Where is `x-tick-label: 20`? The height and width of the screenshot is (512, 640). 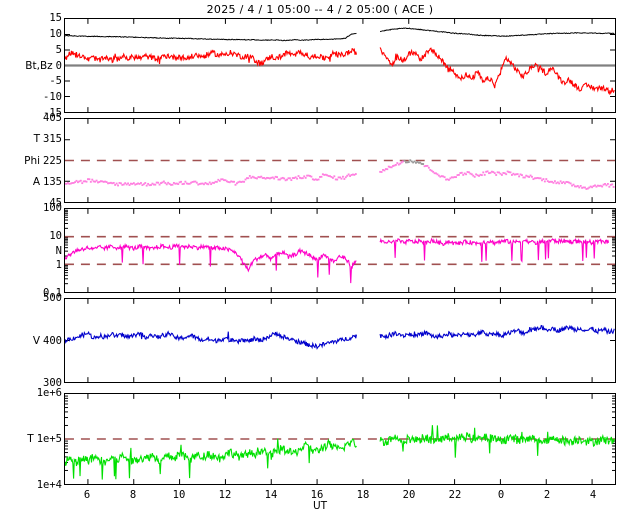
x-tick-label: 20 is located at coordinates (409, 495).